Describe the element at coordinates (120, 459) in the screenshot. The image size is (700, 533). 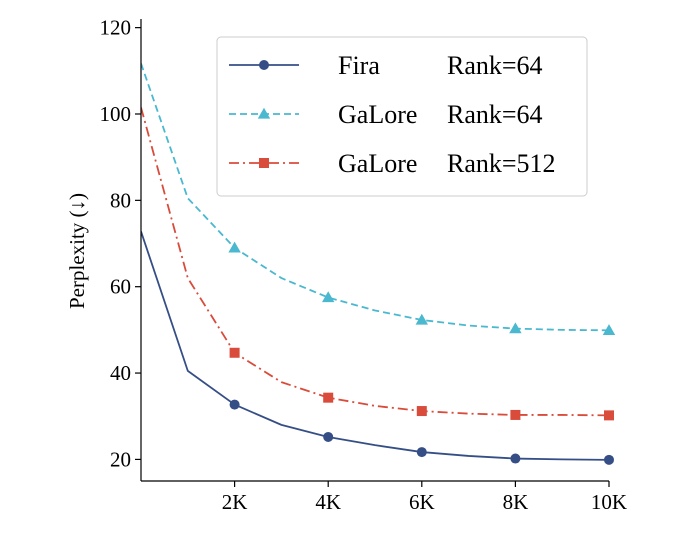
I see `y-tick-label: 20` at that location.